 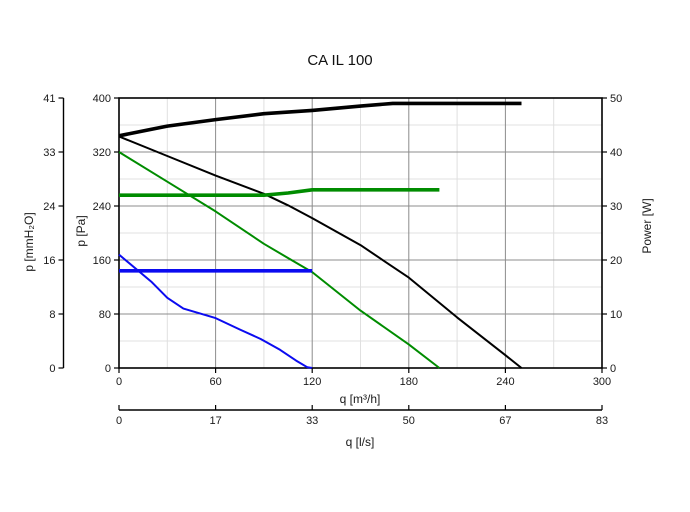 I want to click on power-tick-label: 40, so click(x=616, y=153).